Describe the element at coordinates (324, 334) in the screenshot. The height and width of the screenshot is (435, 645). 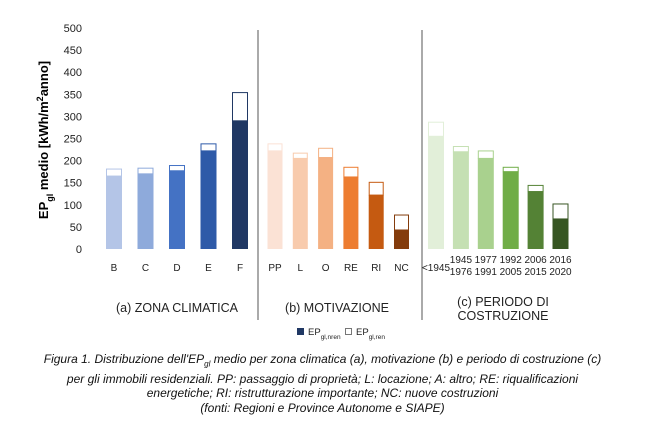
I see `legend-label-nren: EPgl,nren` at that location.